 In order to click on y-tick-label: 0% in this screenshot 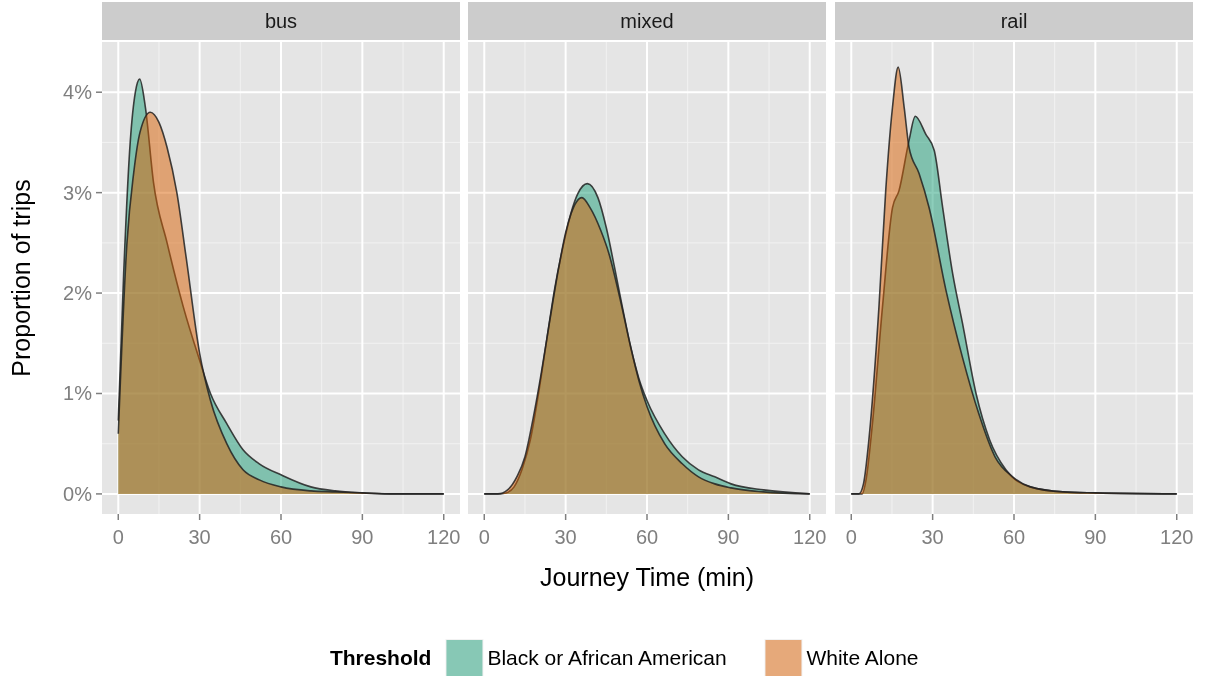, I will do `click(78, 493)`.